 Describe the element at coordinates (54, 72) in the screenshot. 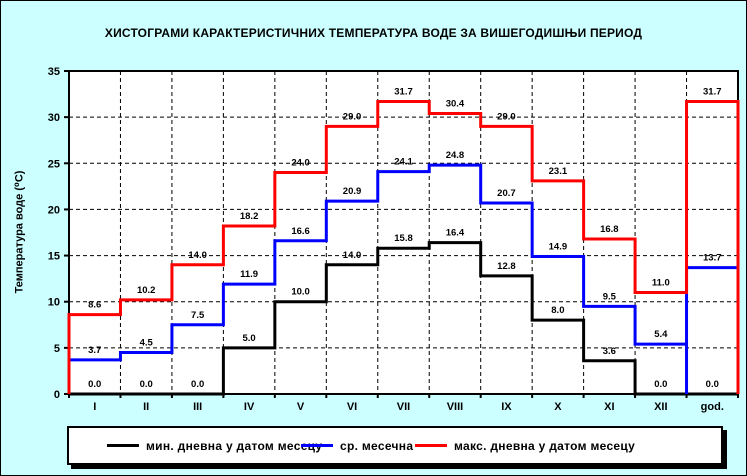

I see `svg-text: 35` at that location.